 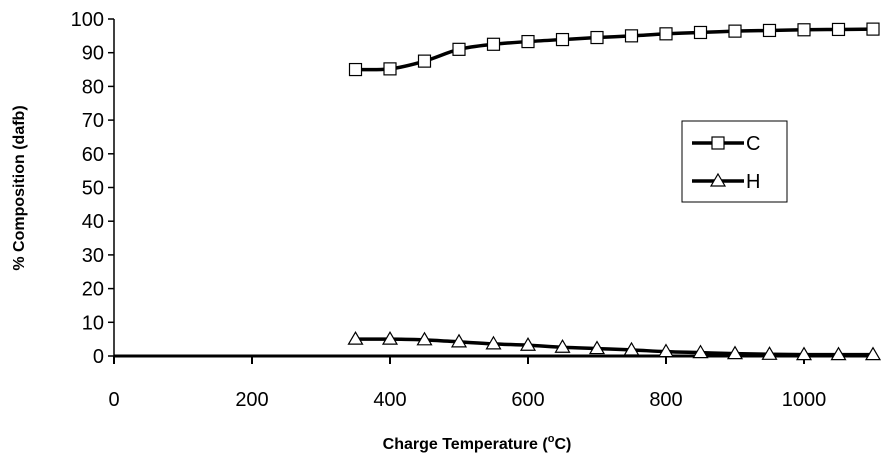 I want to click on y-tick-label: 30, so click(x=93, y=256).